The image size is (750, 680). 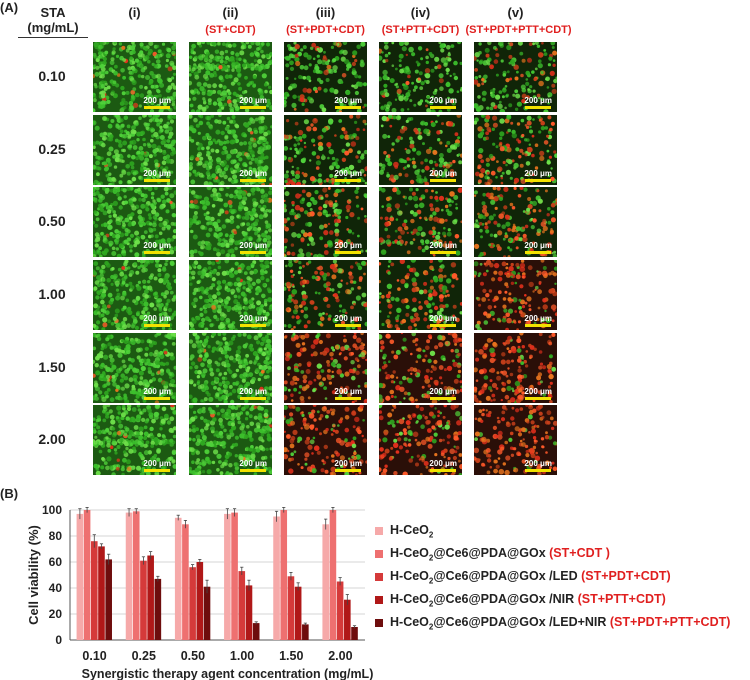 What do you see at coordinates (230, 12) in the screenshot?
I see `column-label: (ii)` at bounding box center [230, 12].